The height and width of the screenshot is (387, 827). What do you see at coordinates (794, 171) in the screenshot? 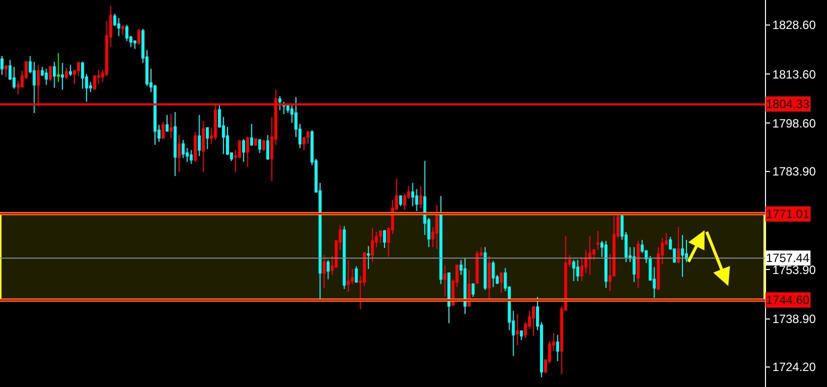
I see `y-tick-label: 1783.90` at bounding box center [794, 171].